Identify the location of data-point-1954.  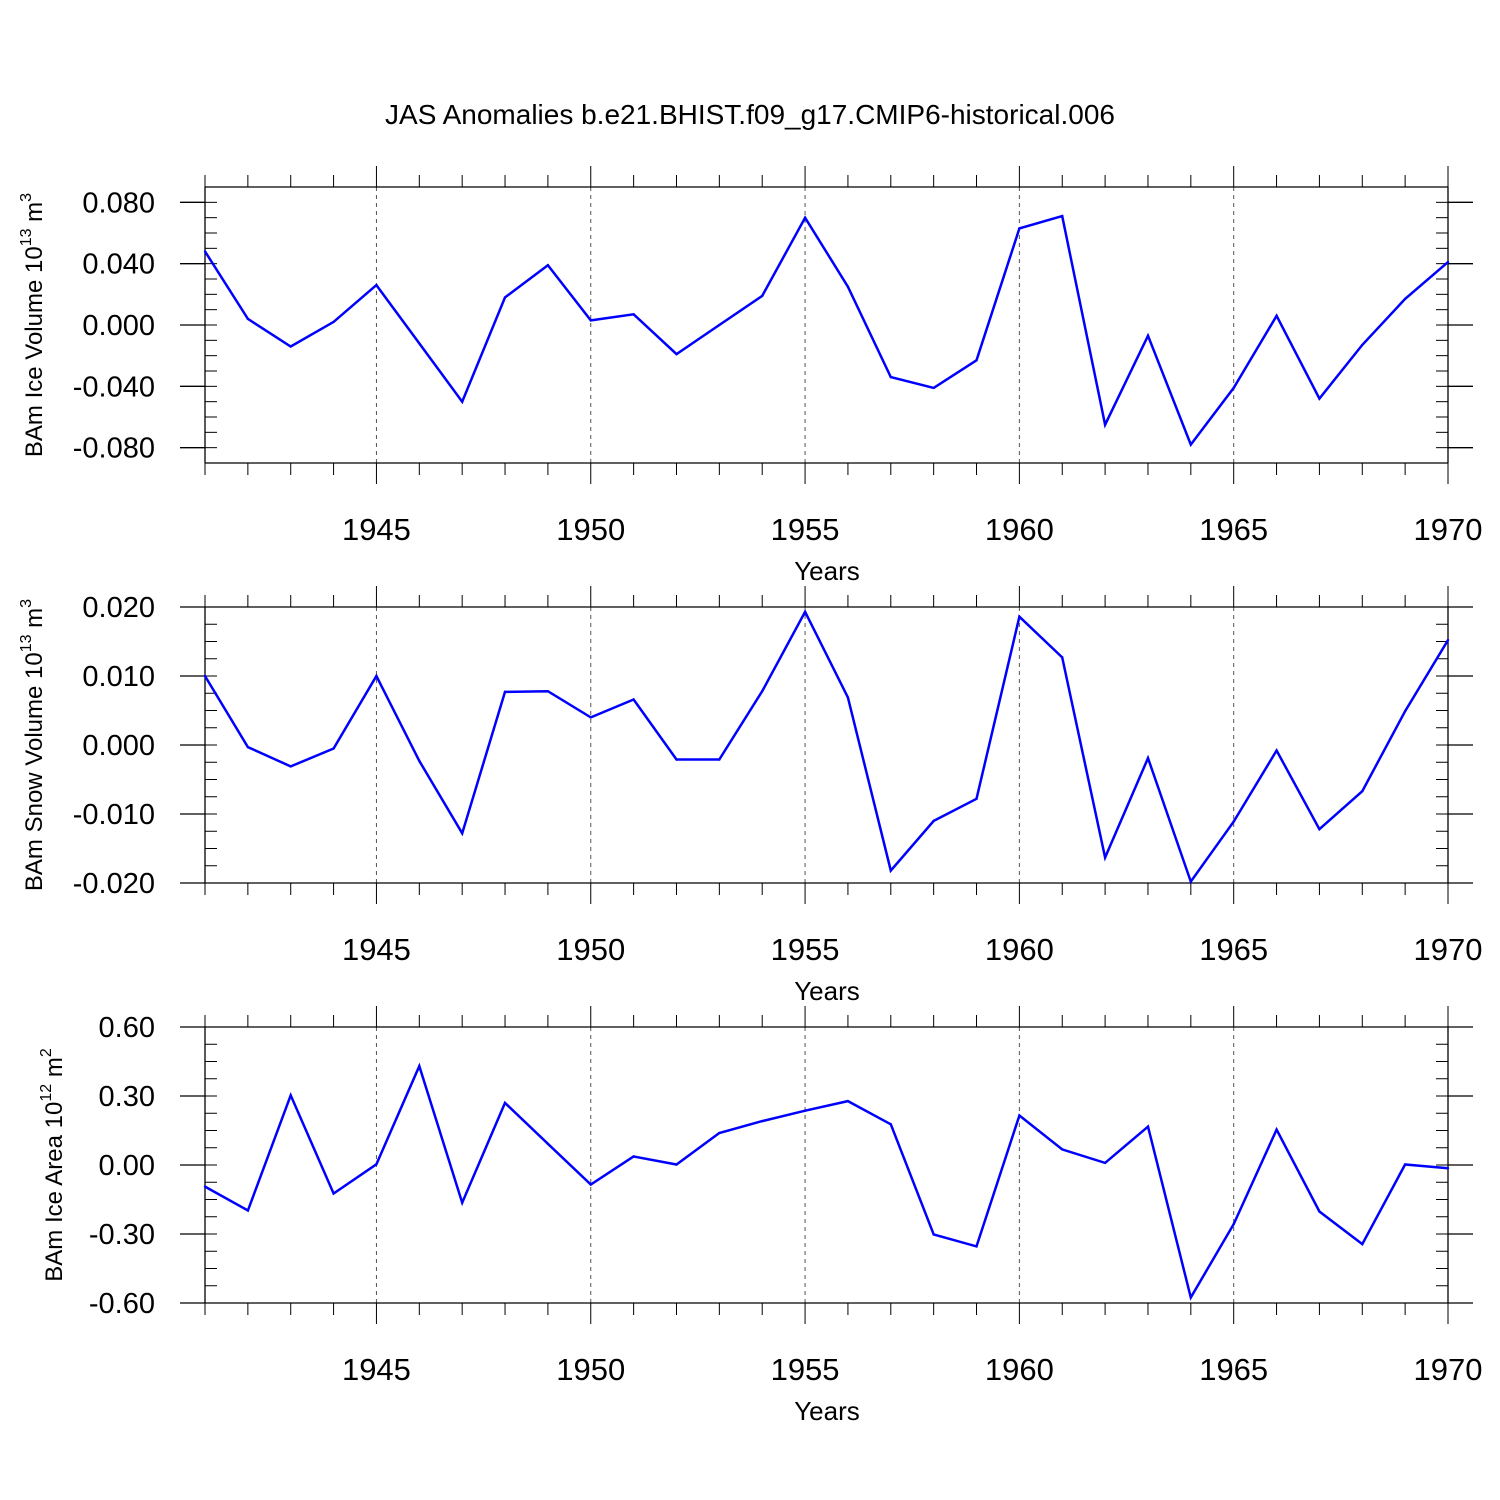
(762, 1121).